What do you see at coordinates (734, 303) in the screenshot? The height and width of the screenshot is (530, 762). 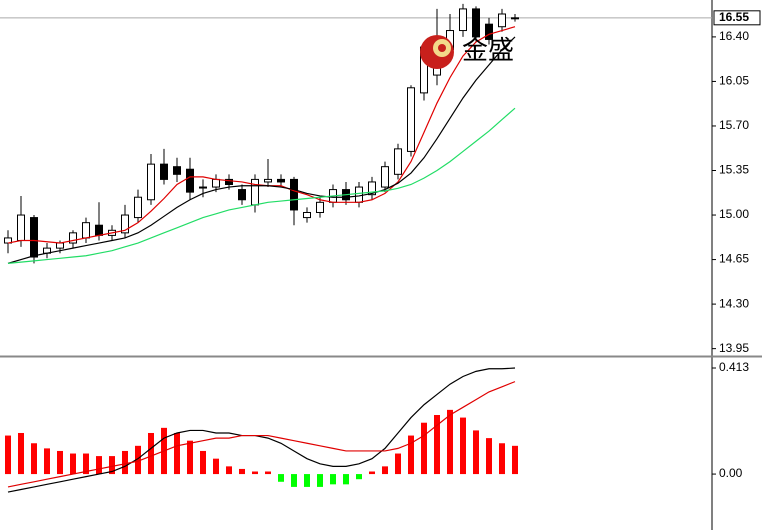 I see `y-tick-label: 14.30` at bounding box center [734, 303].